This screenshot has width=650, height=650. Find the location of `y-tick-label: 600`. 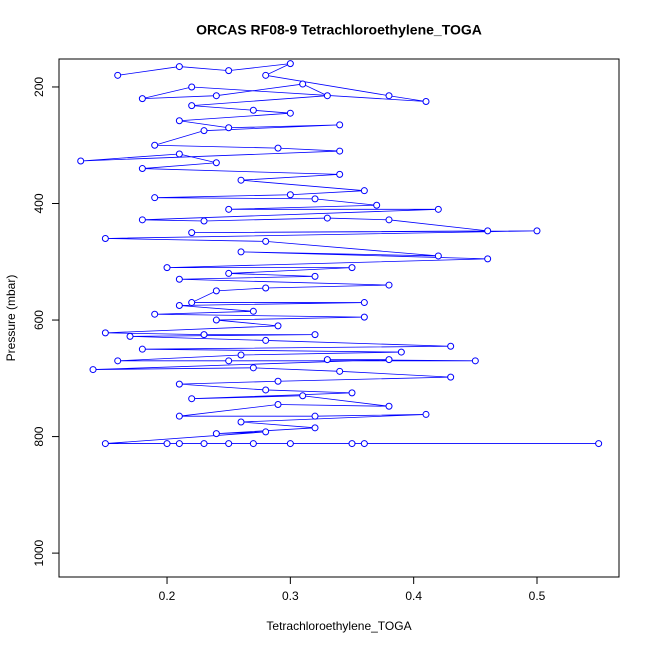

y-tick-label: 600 is located at coordinates (39, 320).